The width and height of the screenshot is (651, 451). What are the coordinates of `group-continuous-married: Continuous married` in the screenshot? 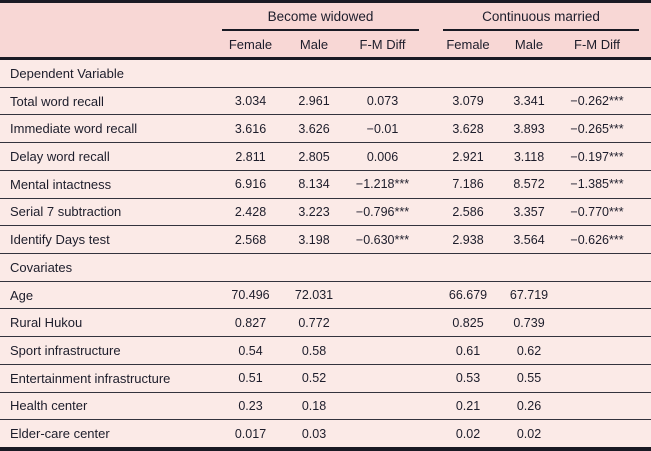 It's located at (541, 17).